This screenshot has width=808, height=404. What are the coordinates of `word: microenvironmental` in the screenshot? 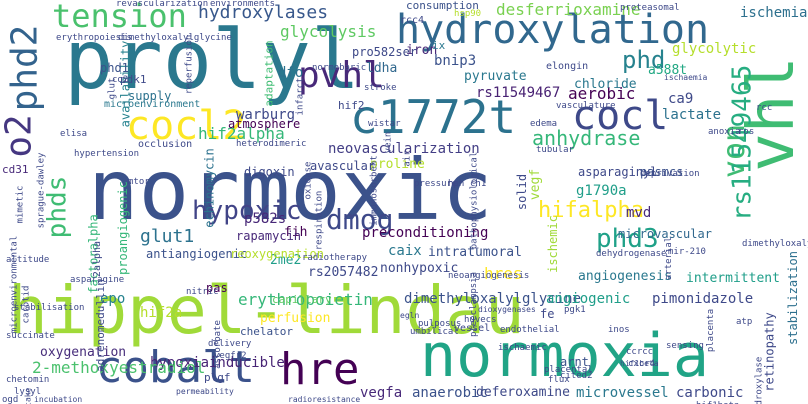 It's located at (14, 284).